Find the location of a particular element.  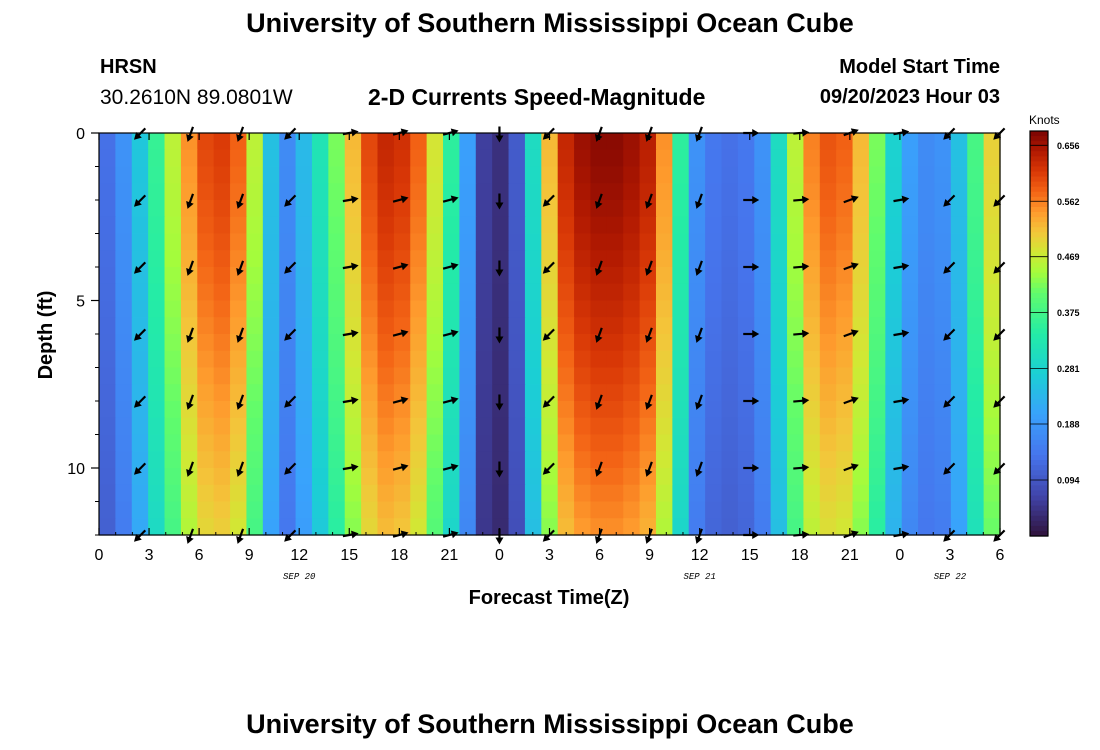

colorbar: 0.656 0.562 0.469 0.375 0.281 0.188 0.094 is located at coordinates (1054, 333).